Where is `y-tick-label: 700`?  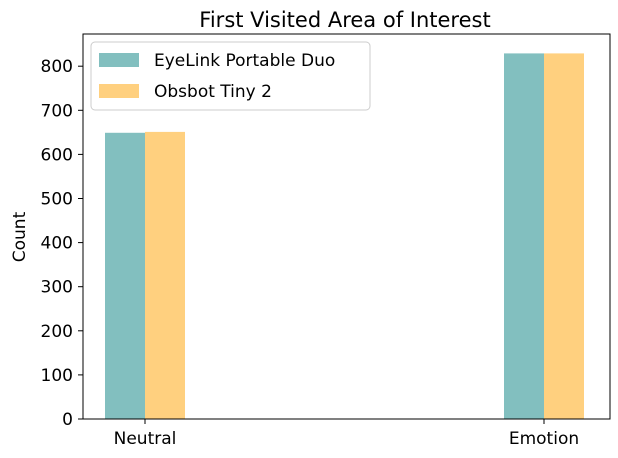
y-tick-label: 700 is located at coordinates (57, 111).